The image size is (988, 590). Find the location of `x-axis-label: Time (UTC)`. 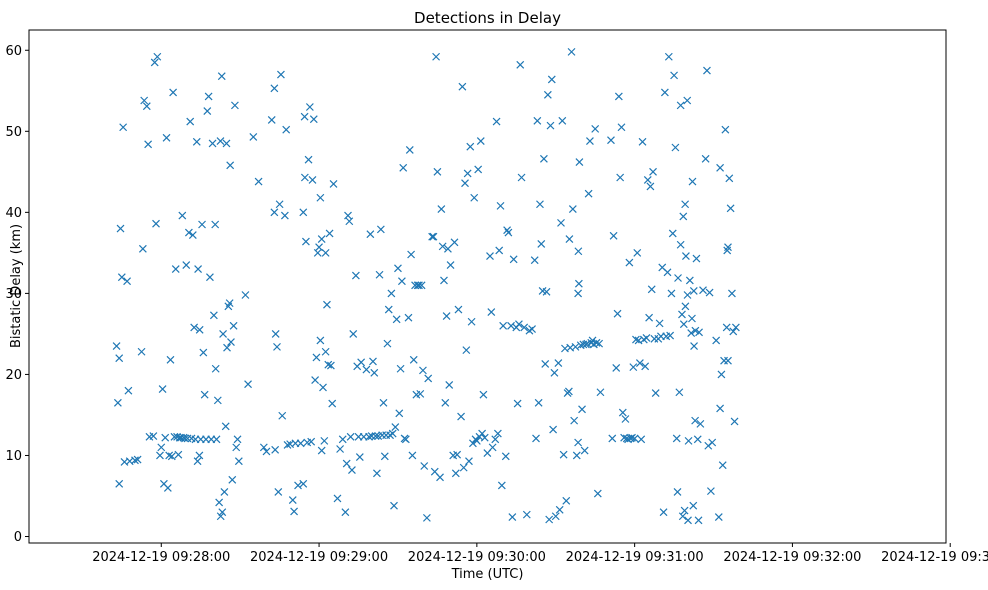

x-axis-label: Time (UTC) is located at coordinates (487, 574).